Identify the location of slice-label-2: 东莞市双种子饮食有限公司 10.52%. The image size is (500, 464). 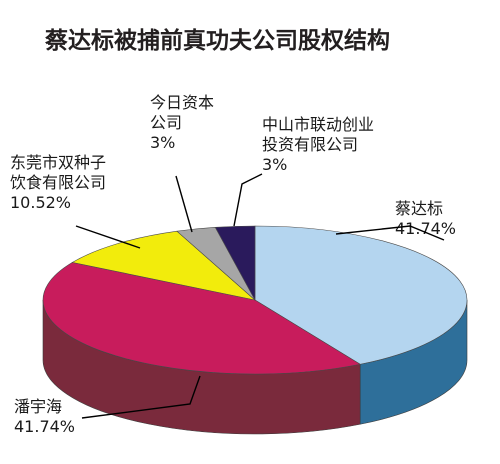
(58, 182).